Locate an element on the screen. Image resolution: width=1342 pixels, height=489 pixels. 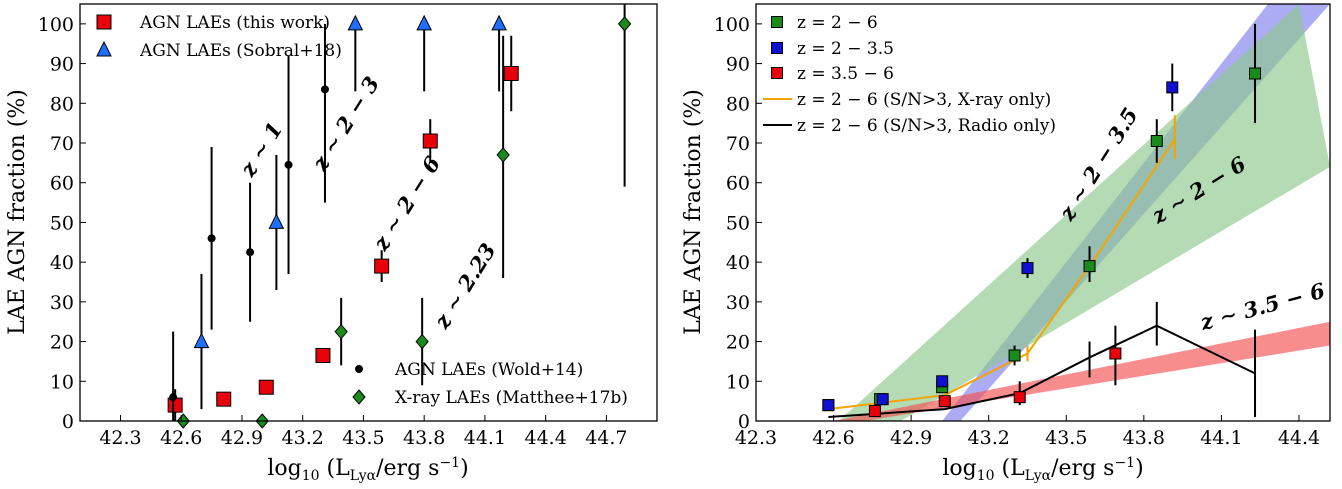
left-y-tick-label: 20 is located at coordinates (62, 343).